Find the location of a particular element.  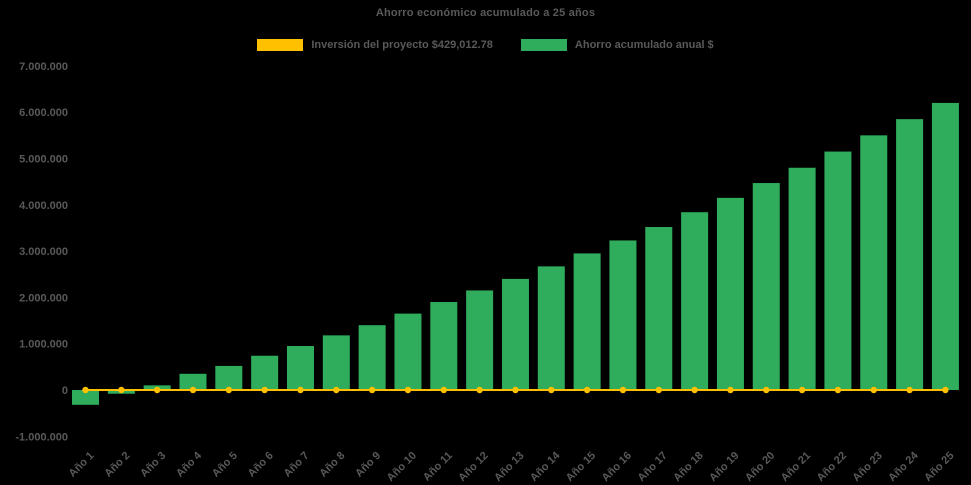

x-tick-label: Año 3 is located at coordinates (153, 465).